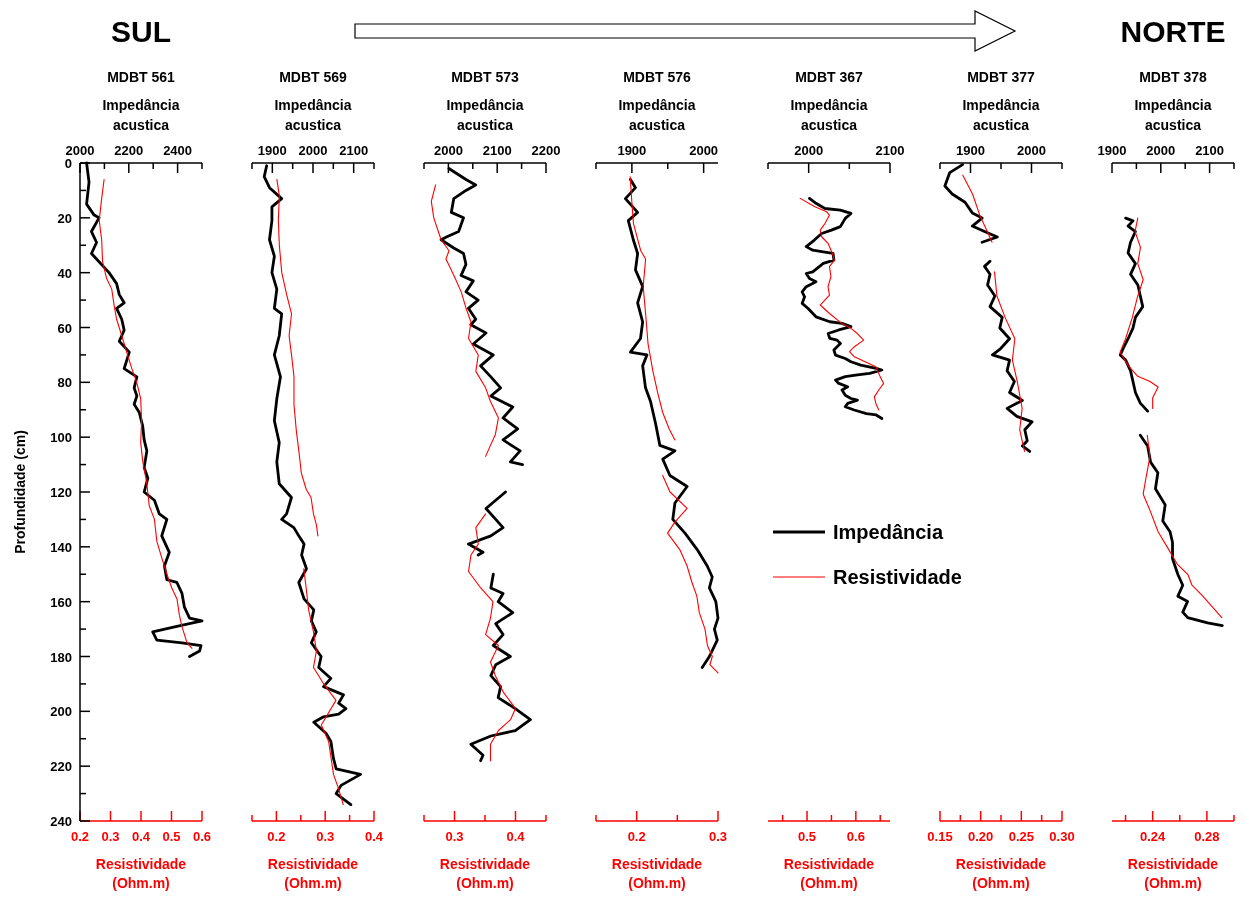 This screenshot has width=1245, height=901. What do you see at coordinates (657, 77) in the screenshot?
I see `chart-title: MDBT 576` at bounding box center [657, 77].